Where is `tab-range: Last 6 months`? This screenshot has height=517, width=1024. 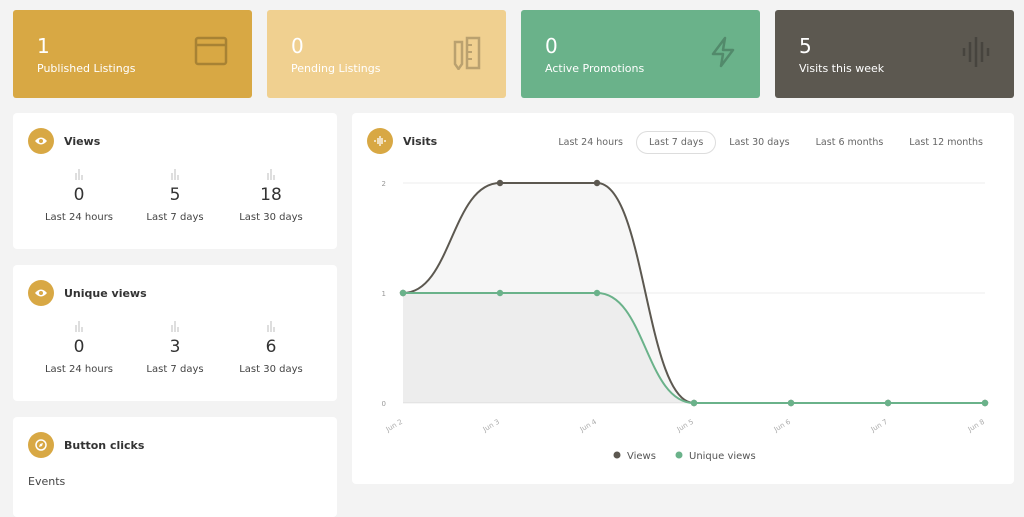 tab-range: Last 6 months is located at coordinates (849, 142).